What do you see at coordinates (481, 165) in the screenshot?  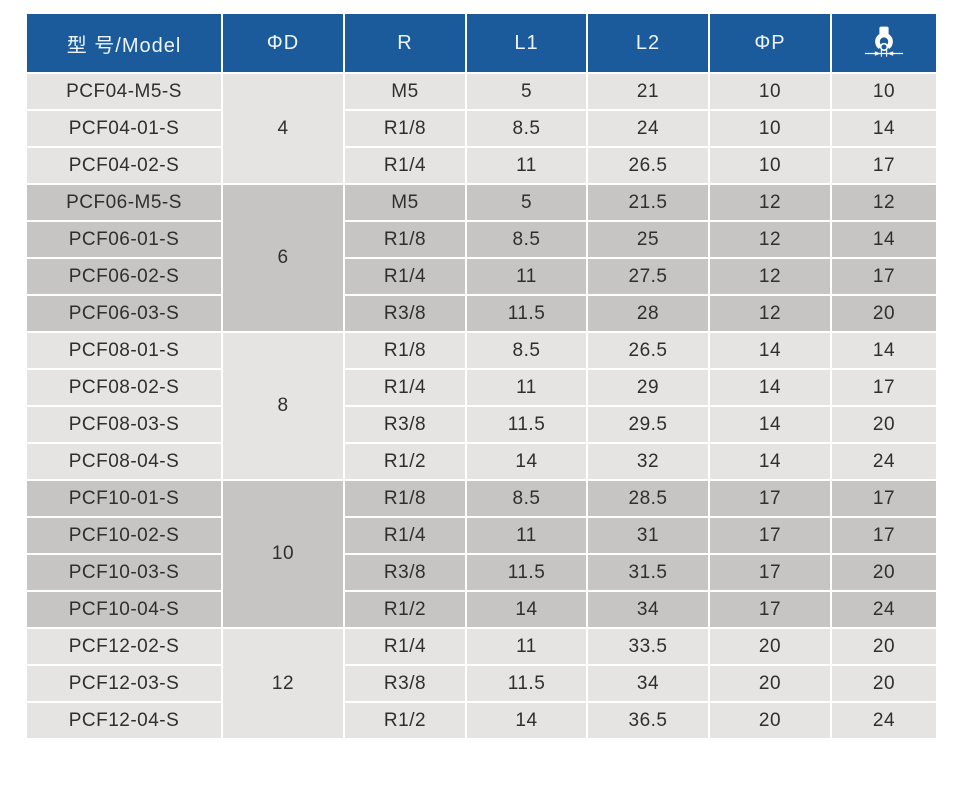 I see `table-row: PCF04-02-S R1/4 11 26.5 10 17` at bounding box center [481, 165].